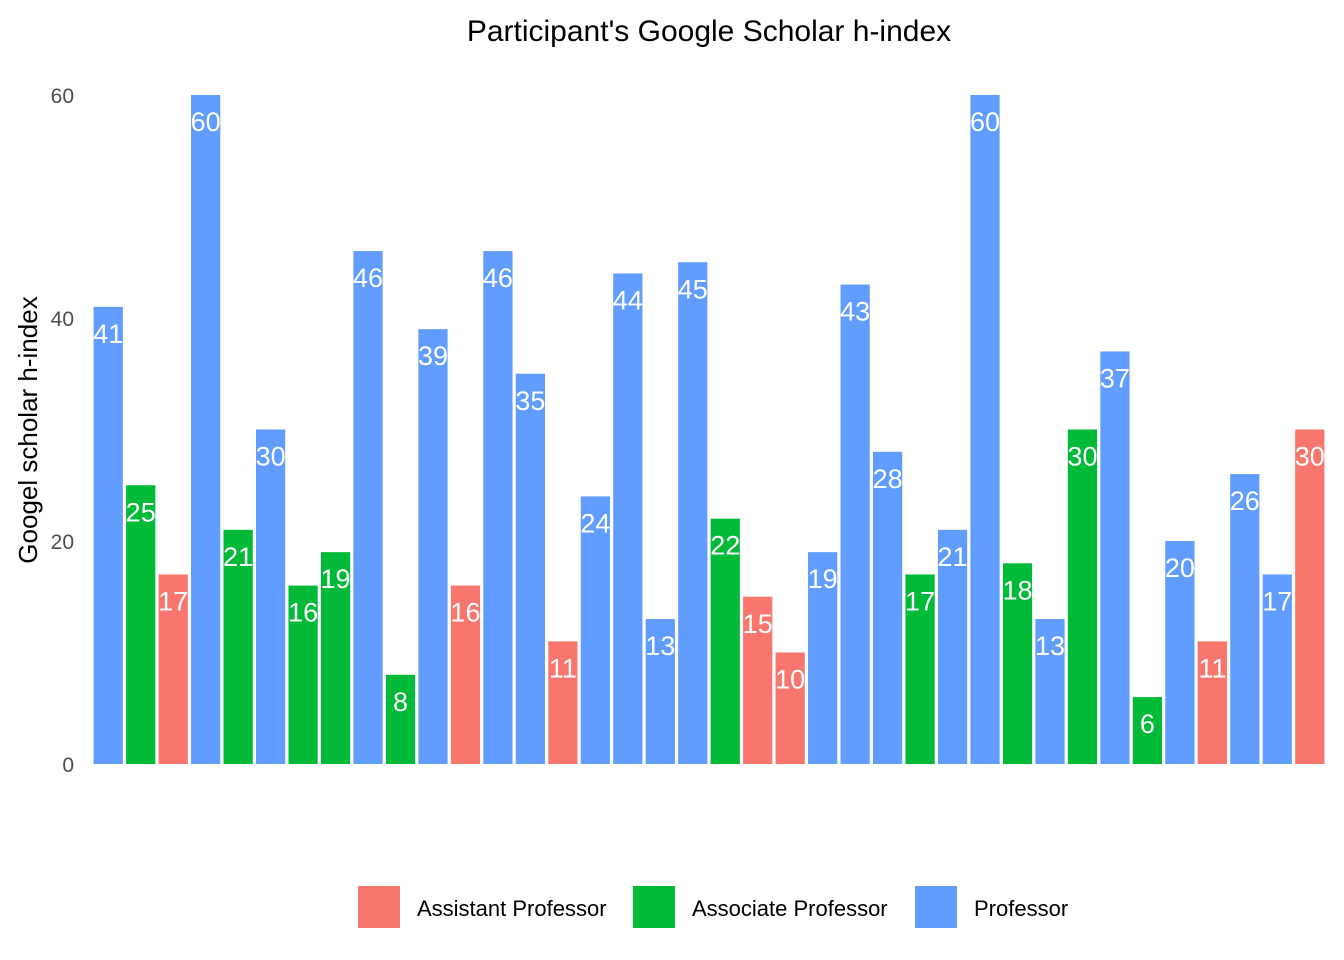 The image size is (1344, 960). I want to click on bar-value-label: 44, so click(628, 300).